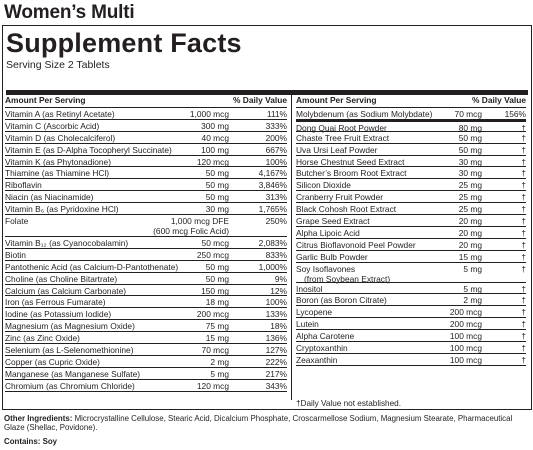  What do you see at coordinates (411, 360) in the screenshot?
I see `nutrient-row: Zeaxanthin 100 mcg †` at bounding box center [411, 360].